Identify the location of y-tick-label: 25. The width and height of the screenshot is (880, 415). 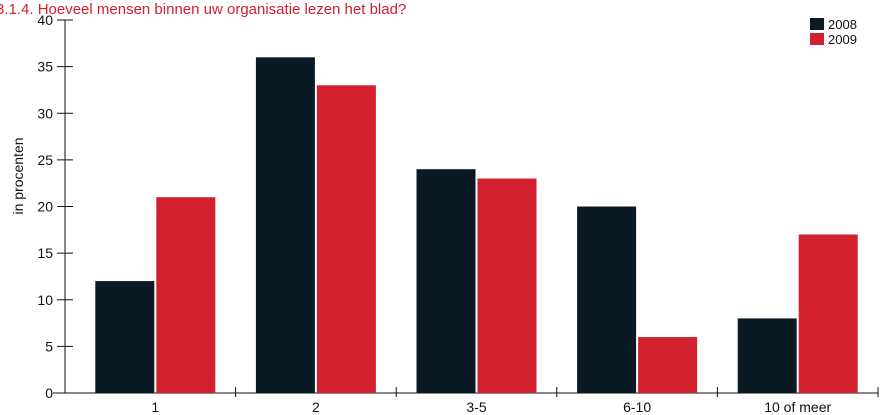
(45, 160).